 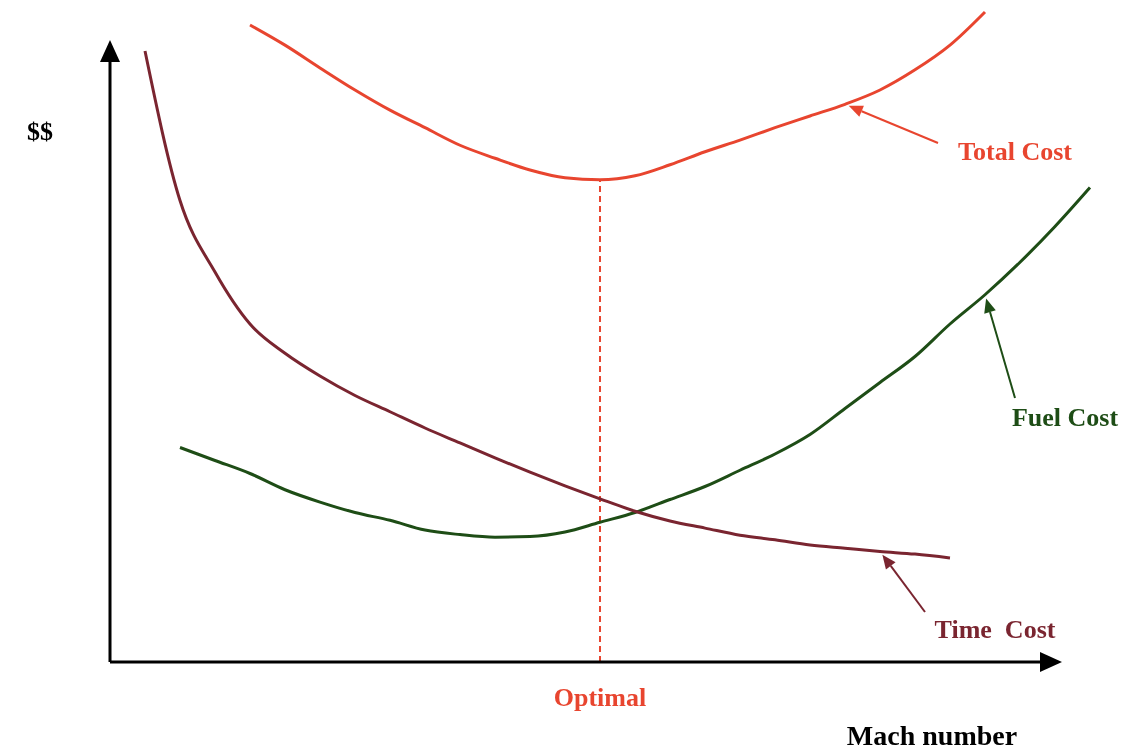 I want to click on text: Fuel Cost, so click(x=1065, y=417).